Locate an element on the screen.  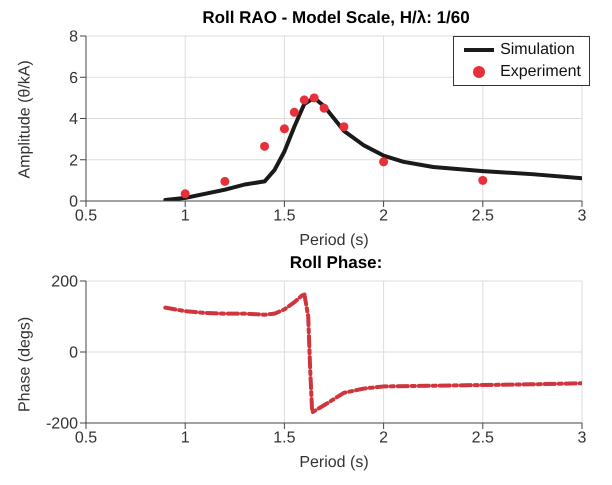
chart-title: Roll Phase: is located at coordinates (336, 263).